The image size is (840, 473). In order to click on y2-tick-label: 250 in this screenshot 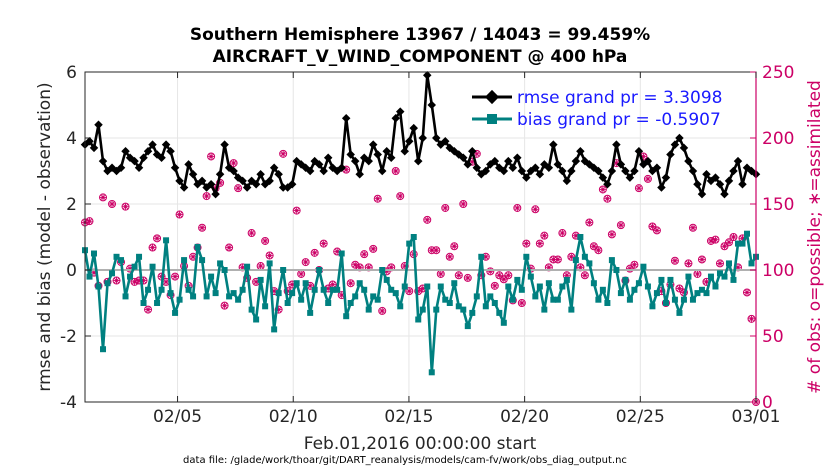, I will do `click(778, 73)`.